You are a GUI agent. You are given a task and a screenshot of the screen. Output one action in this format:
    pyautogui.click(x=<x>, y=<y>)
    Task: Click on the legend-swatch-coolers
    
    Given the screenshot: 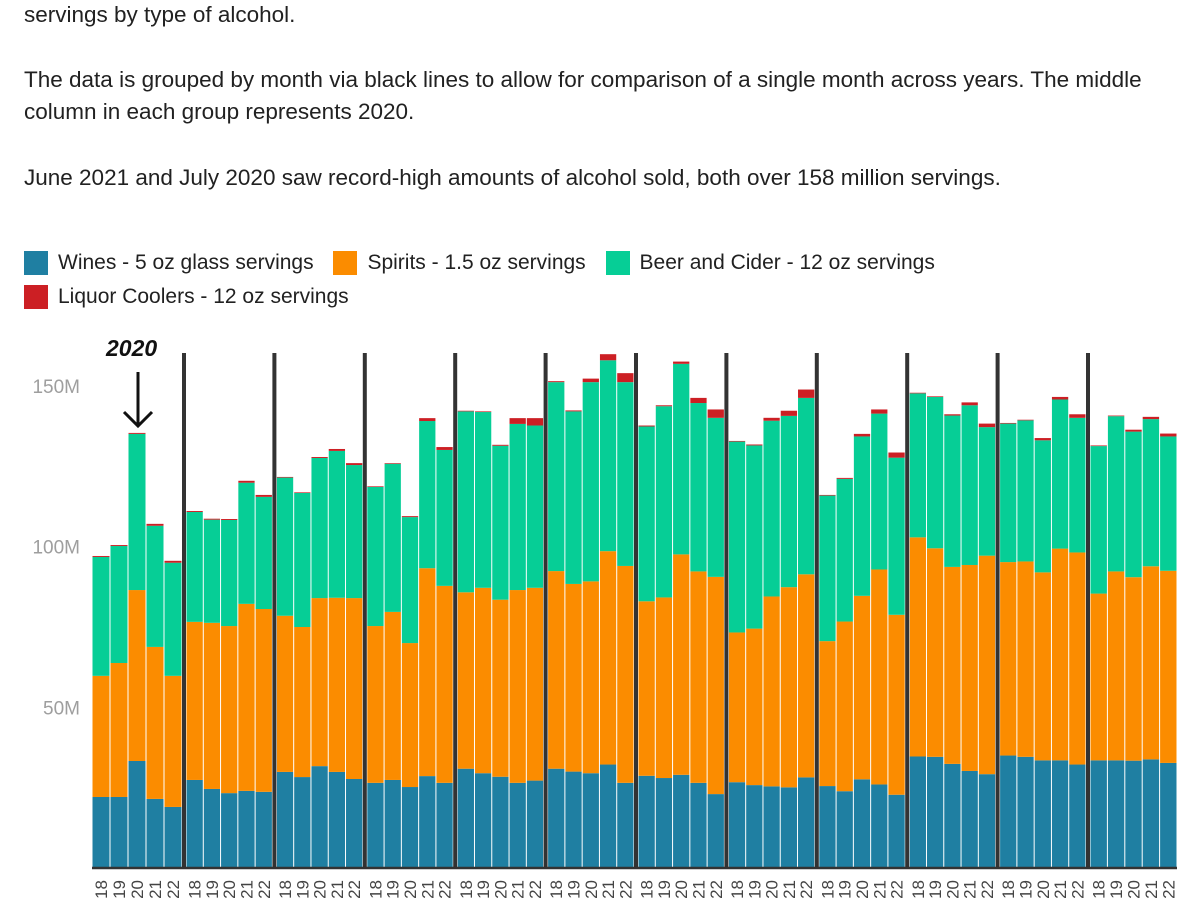 What is the action you would take?
    pyautogui.click(x=36, y=297)
    